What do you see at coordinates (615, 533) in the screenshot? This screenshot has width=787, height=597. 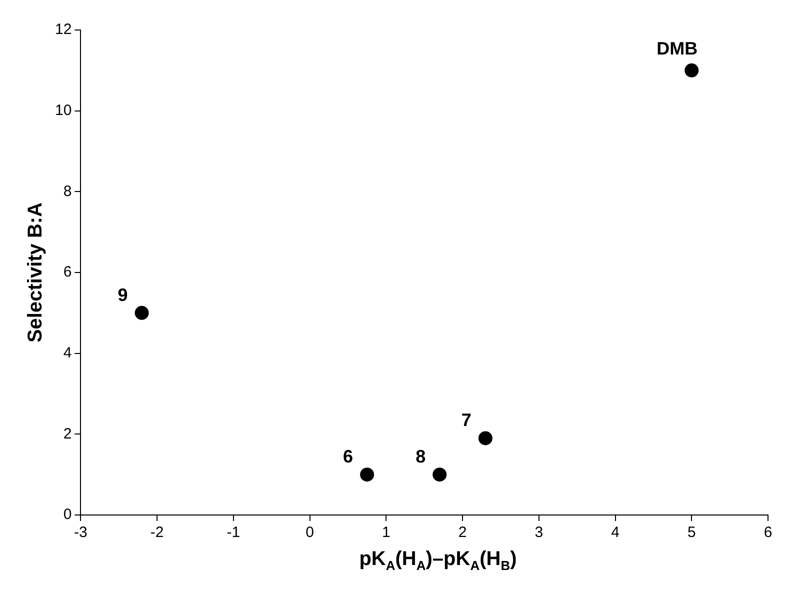 I see `x-tick-label: 4` at bounding box center [615, 533].